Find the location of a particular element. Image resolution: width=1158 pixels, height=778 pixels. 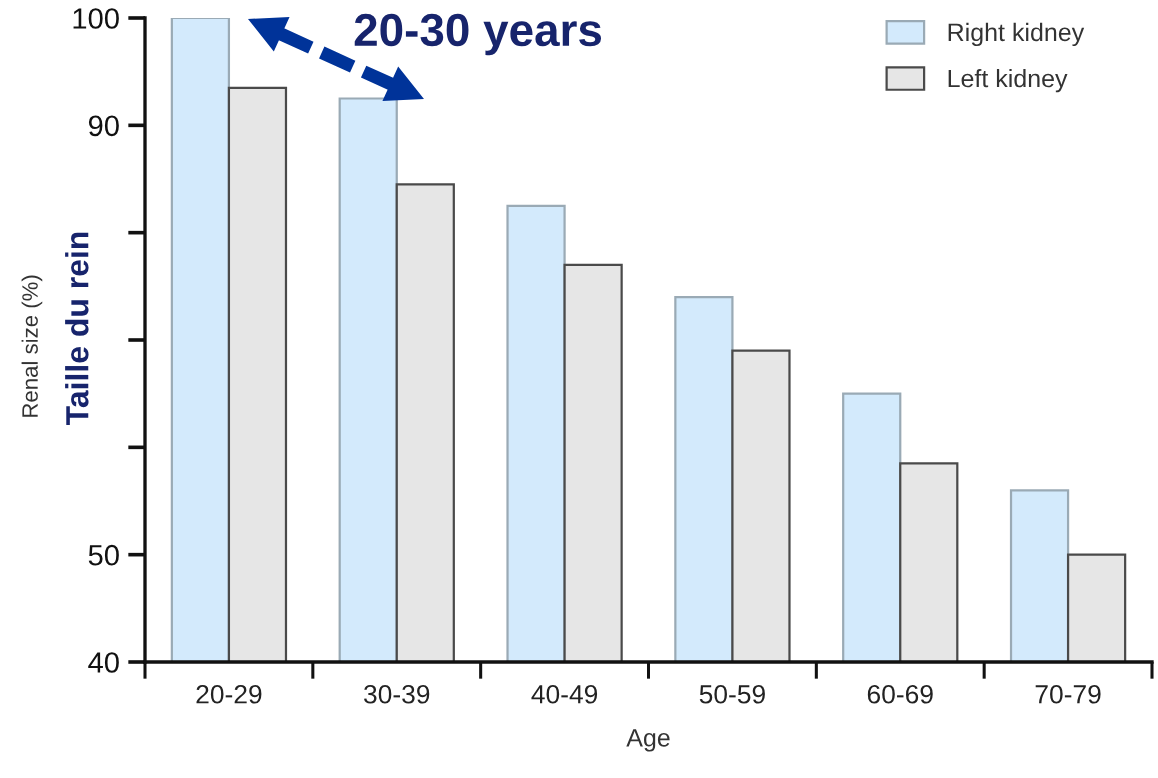

text: Taille du rein is located at coordinates (77, 328).